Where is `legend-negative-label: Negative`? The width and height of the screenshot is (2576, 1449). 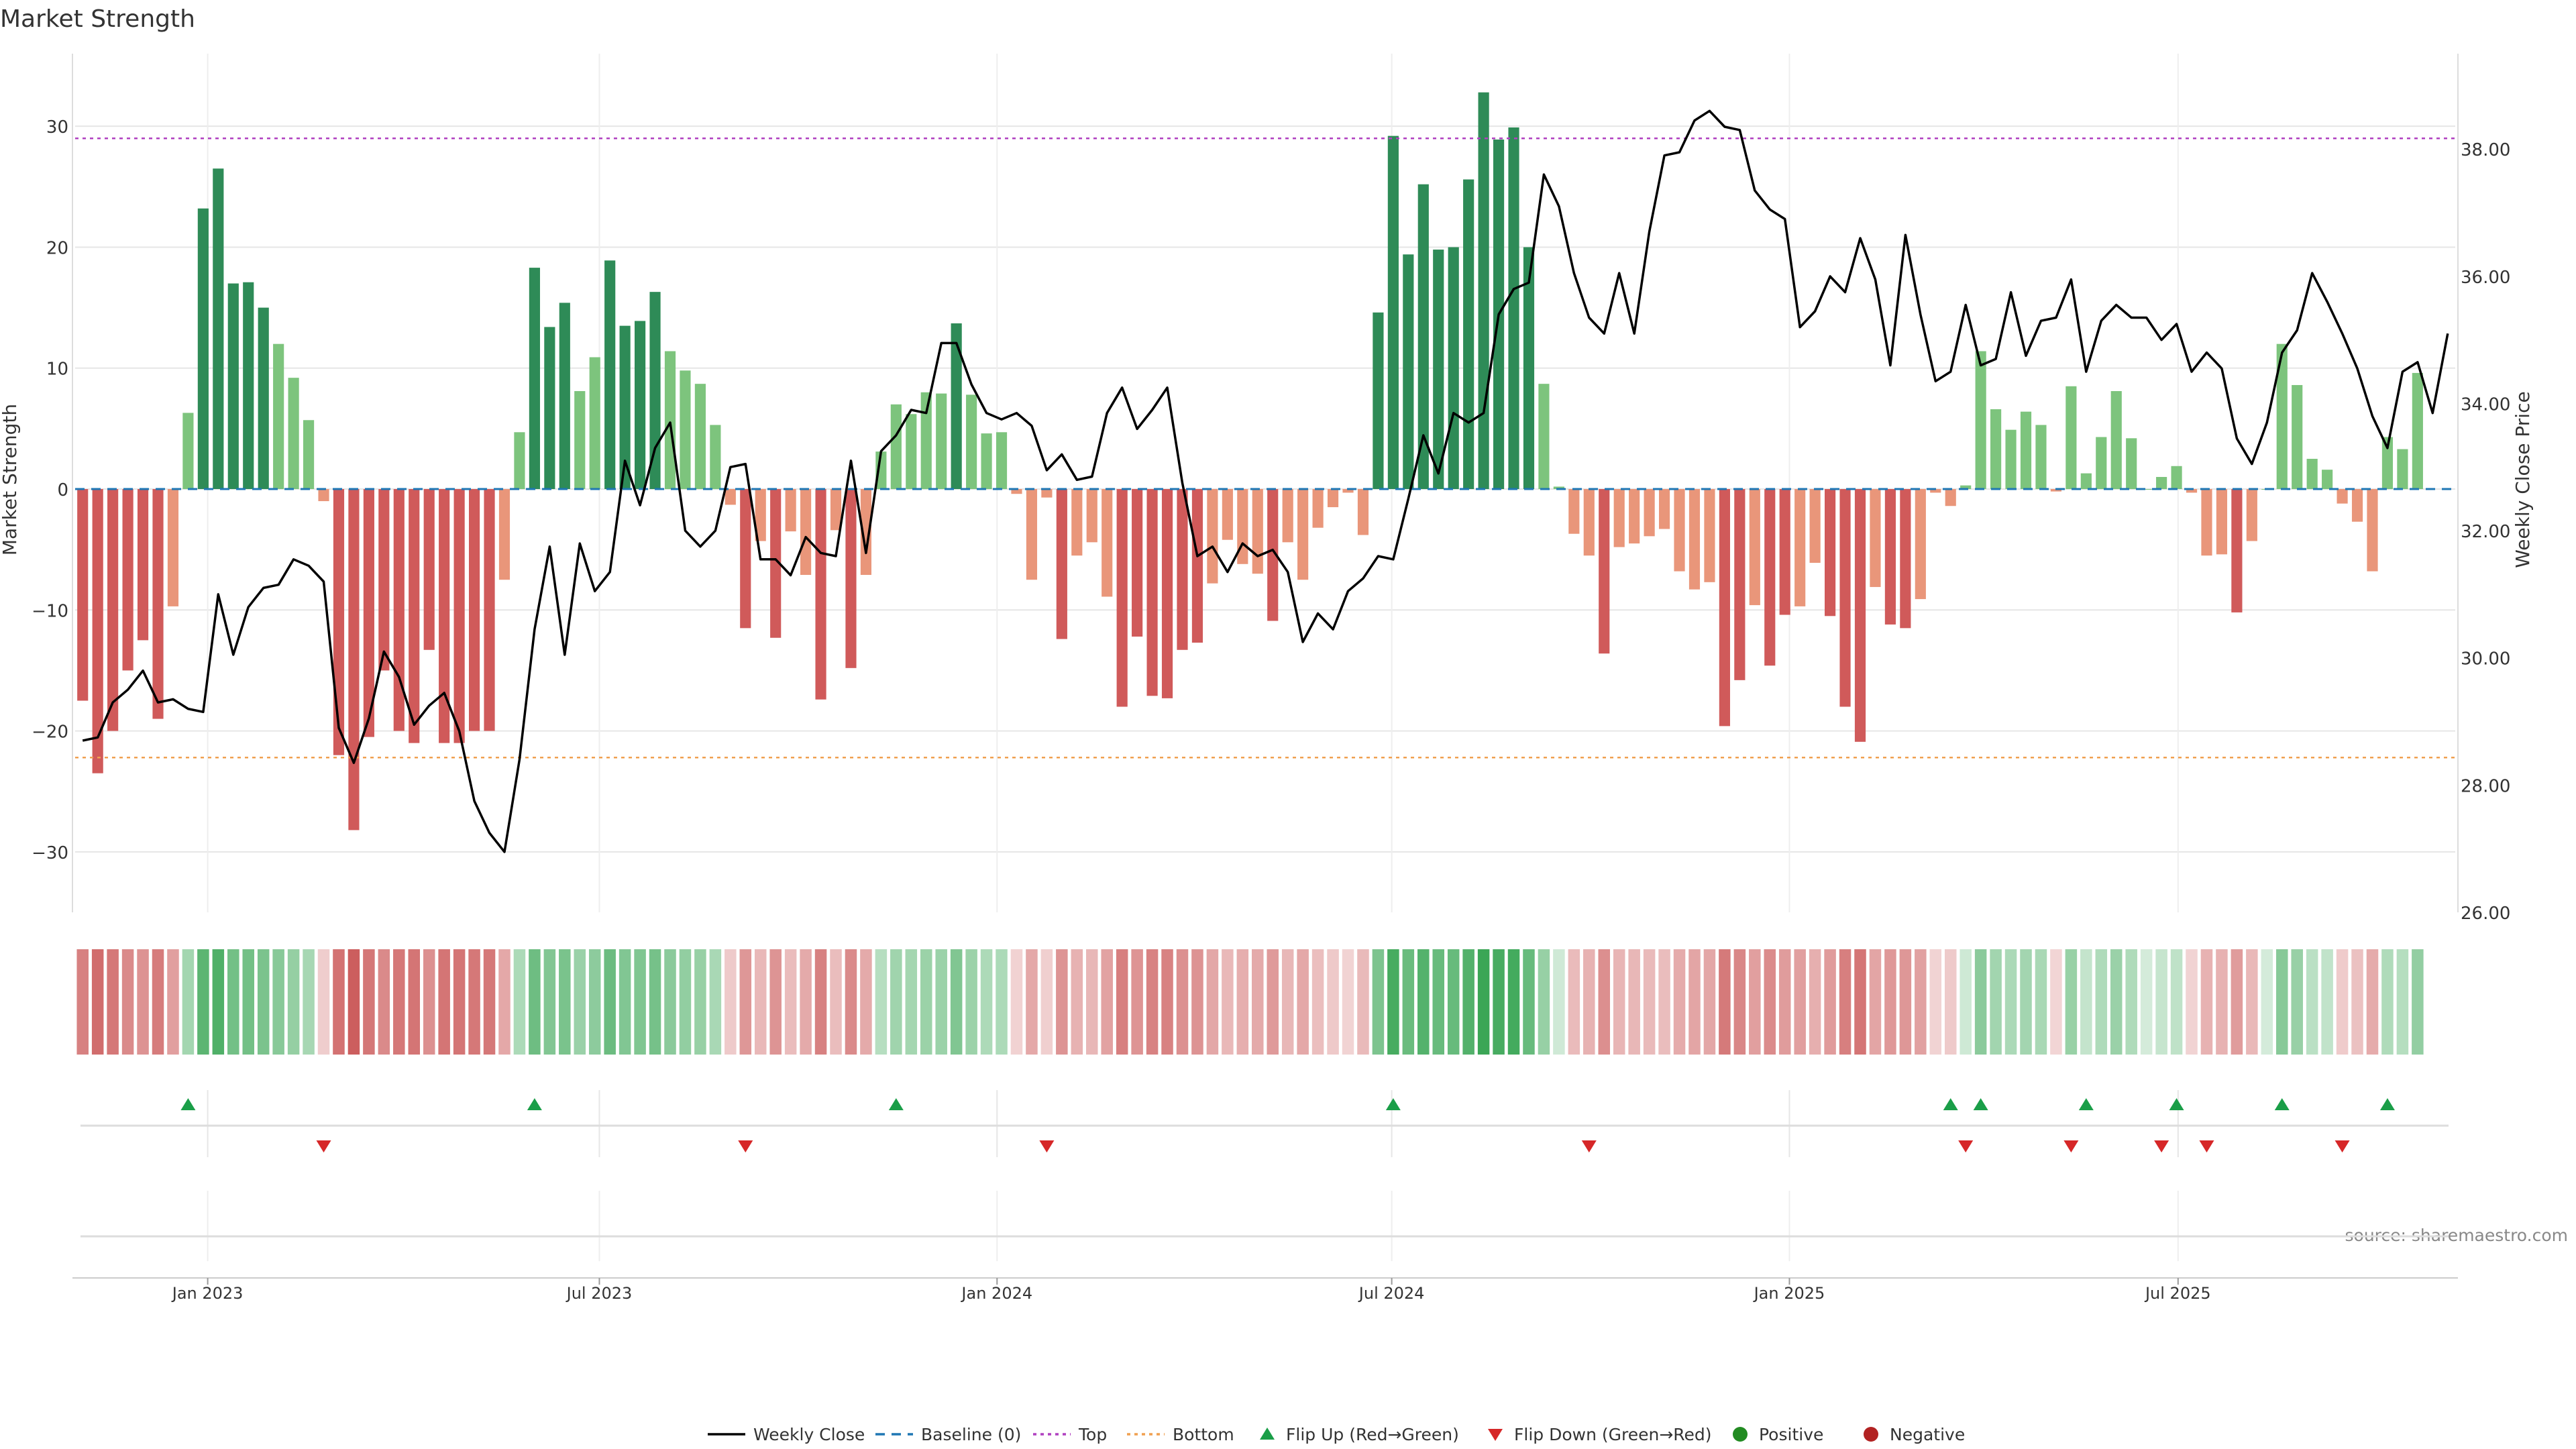 legend-negative-label: Negative is located at coordinates (1927, 1434).